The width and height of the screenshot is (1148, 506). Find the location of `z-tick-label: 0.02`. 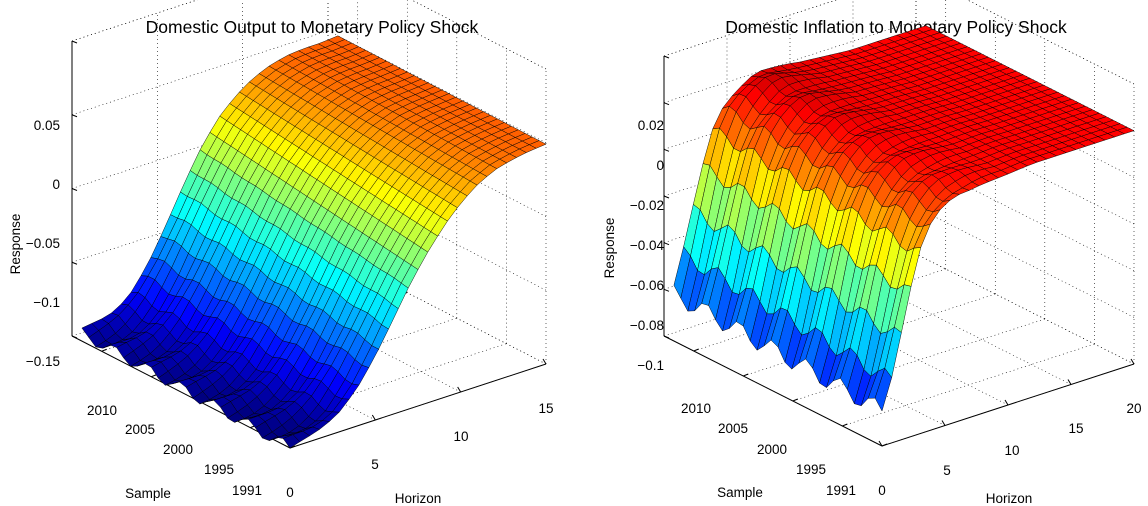

z-tick-label: 0.02 is located at coordinates (651, 125).